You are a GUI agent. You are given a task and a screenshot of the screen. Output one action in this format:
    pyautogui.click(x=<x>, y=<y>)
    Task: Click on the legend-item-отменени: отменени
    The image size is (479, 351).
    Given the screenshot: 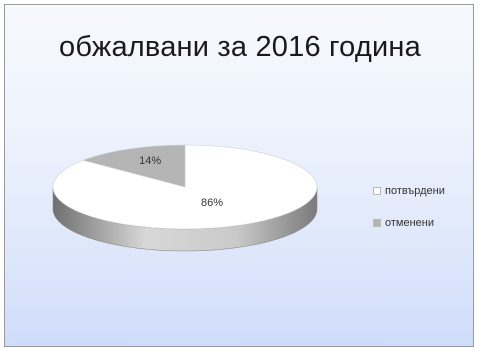 What is the action you would take?
    pyautogui.click(x=409, y=223)
    